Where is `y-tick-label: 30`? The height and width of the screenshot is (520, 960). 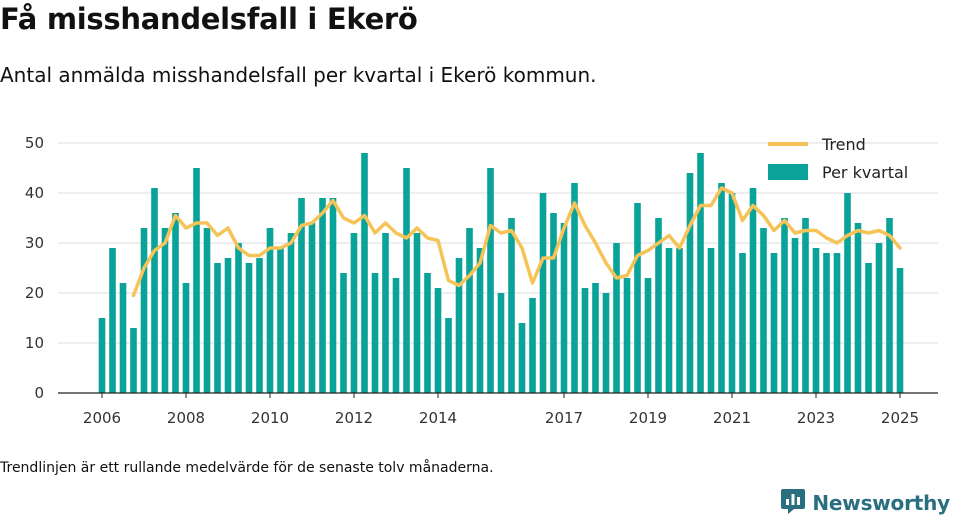
y-tick-label: 30 is located at coordinates (34, 243).